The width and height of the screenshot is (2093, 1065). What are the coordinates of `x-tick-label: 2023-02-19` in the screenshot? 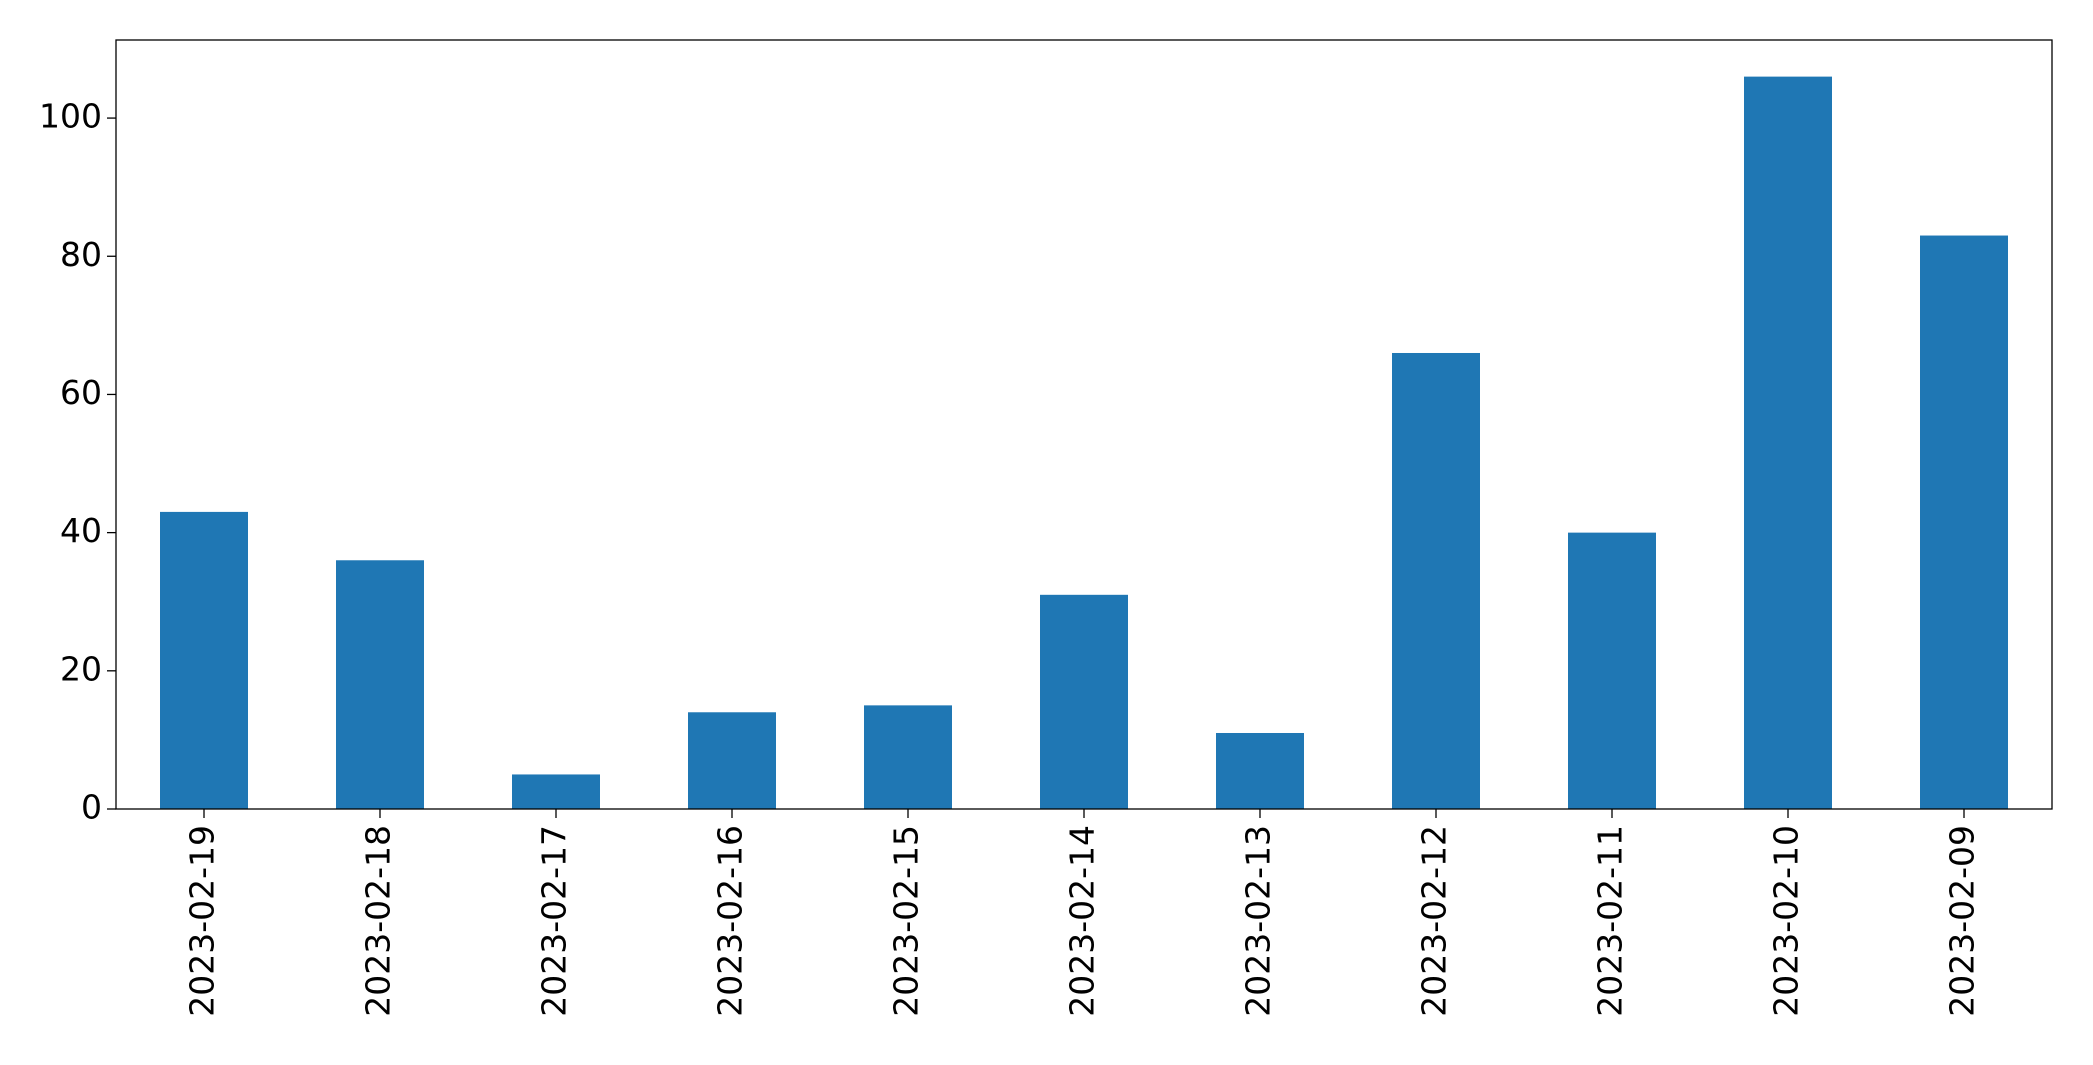 It's located at (202, 921).